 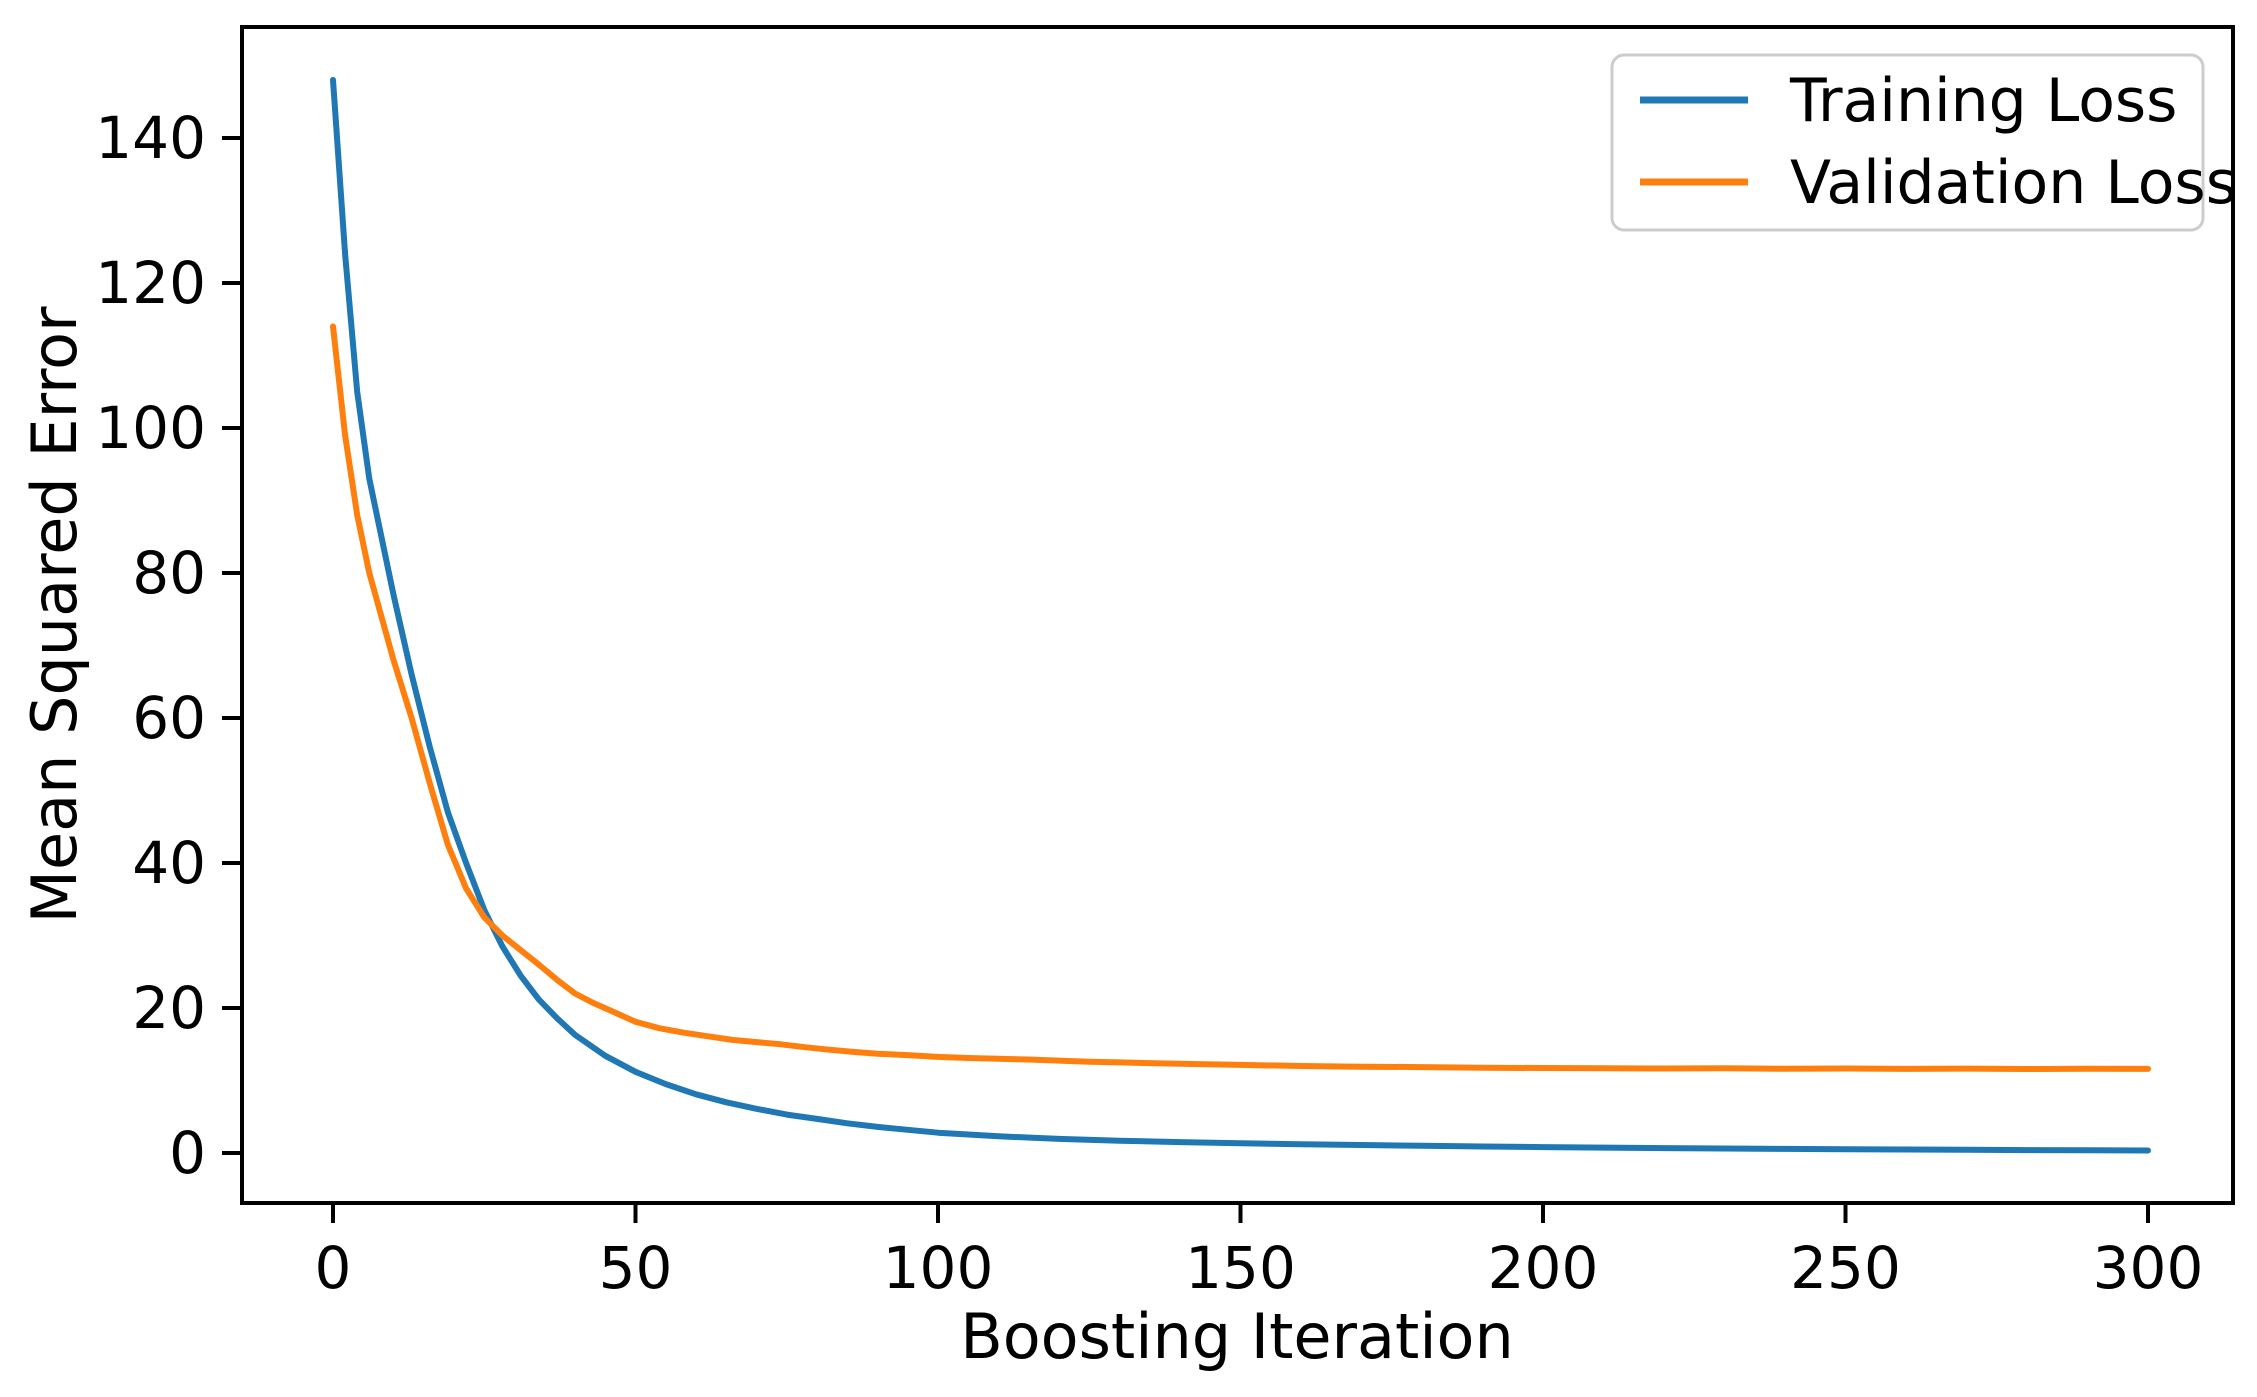 What do you see at coordinates (1845, 1268) in the screenshot?
I see `x-tick-label: 250` at bounding box center [1845, 1268].